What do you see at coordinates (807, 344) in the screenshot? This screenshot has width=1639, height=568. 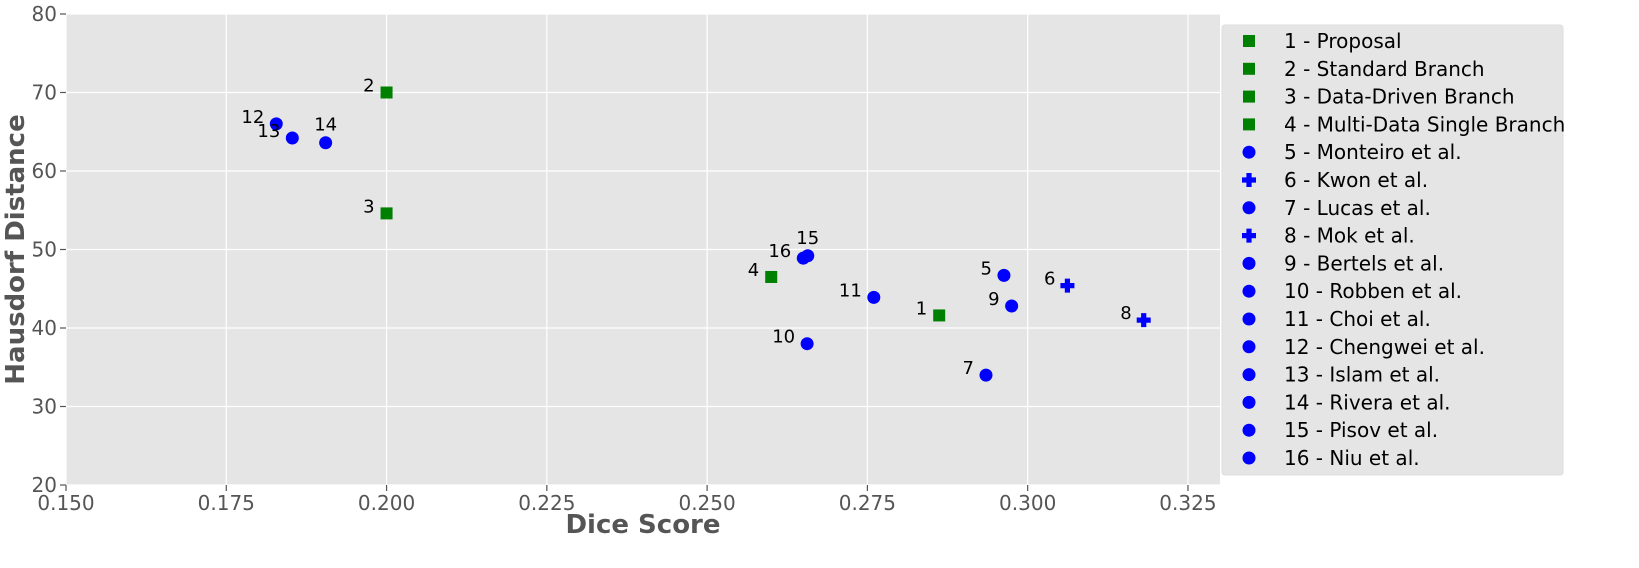 I see `point-10-marker` at bounding box center [807, 344].